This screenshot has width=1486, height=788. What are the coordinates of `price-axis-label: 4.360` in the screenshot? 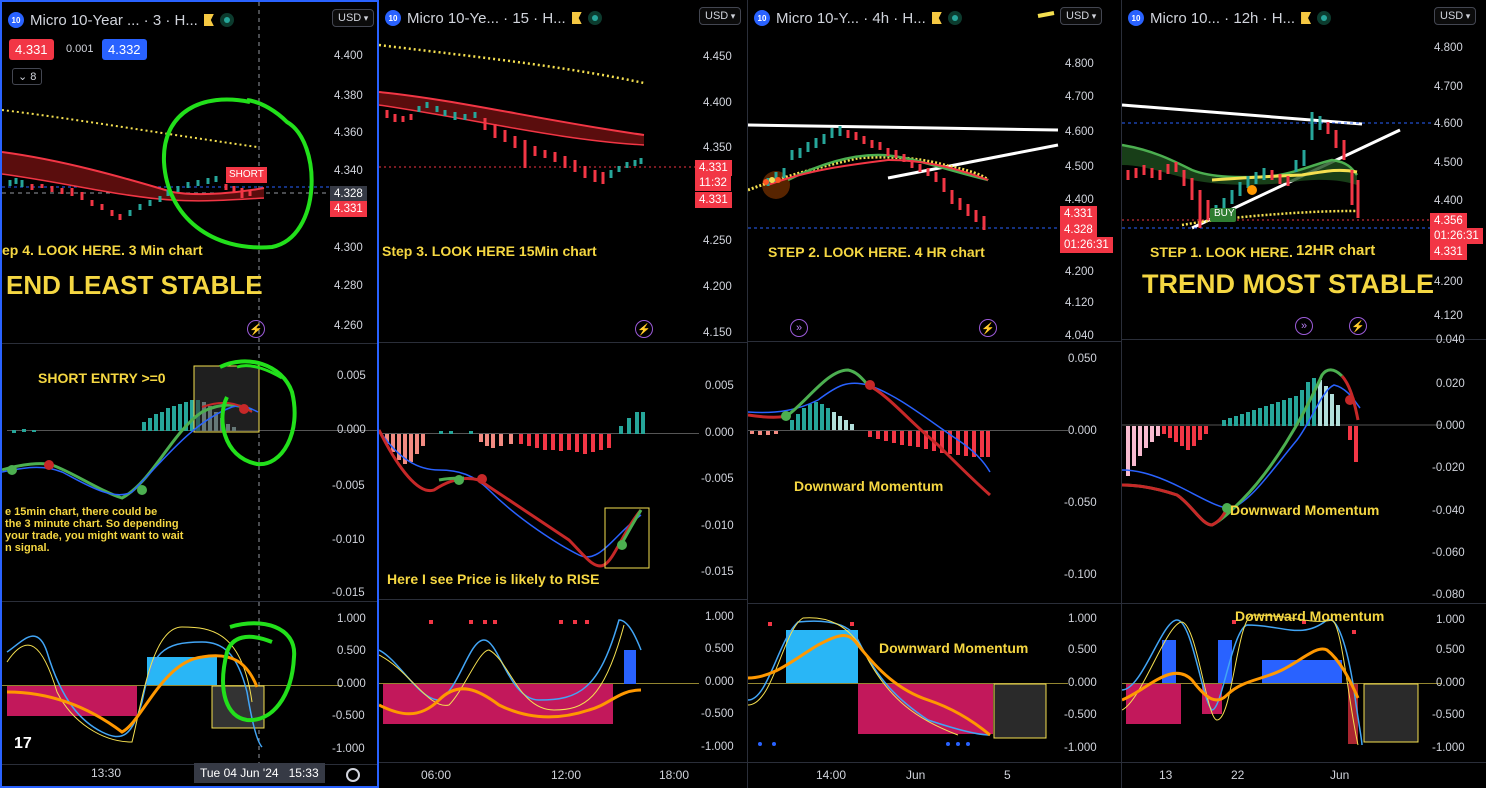 It's located at (348, 133).